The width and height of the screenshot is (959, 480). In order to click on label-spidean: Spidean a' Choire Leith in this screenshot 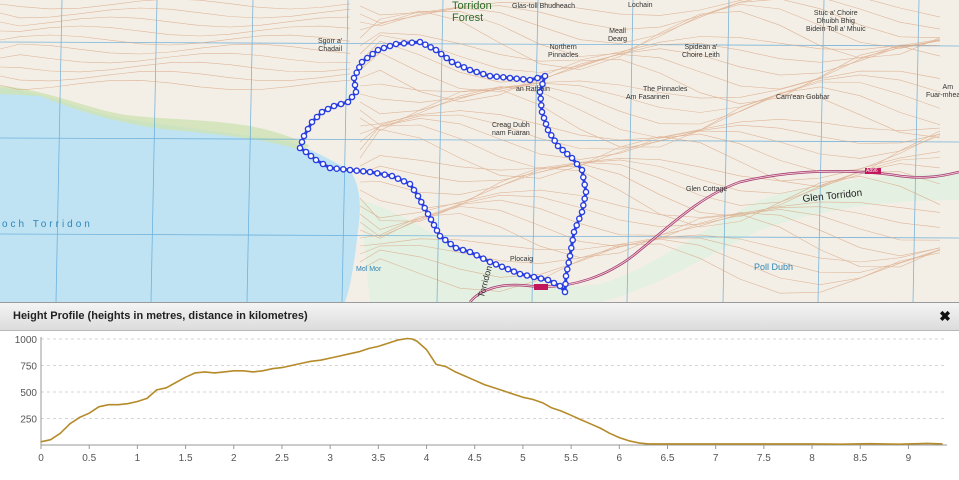, I will do `click(701, 52)`.